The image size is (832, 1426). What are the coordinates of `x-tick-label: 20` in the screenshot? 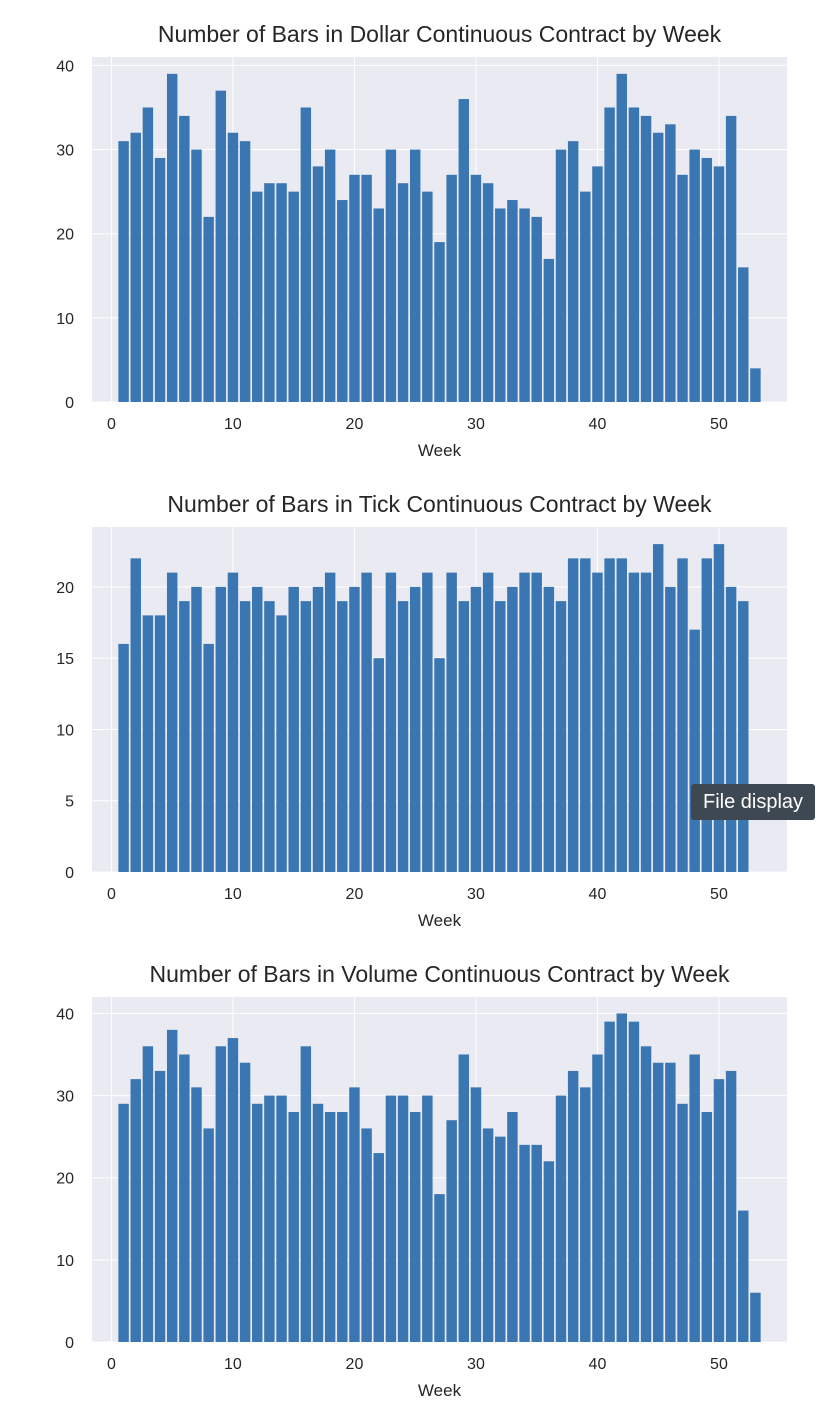 It's located at (355, 424).